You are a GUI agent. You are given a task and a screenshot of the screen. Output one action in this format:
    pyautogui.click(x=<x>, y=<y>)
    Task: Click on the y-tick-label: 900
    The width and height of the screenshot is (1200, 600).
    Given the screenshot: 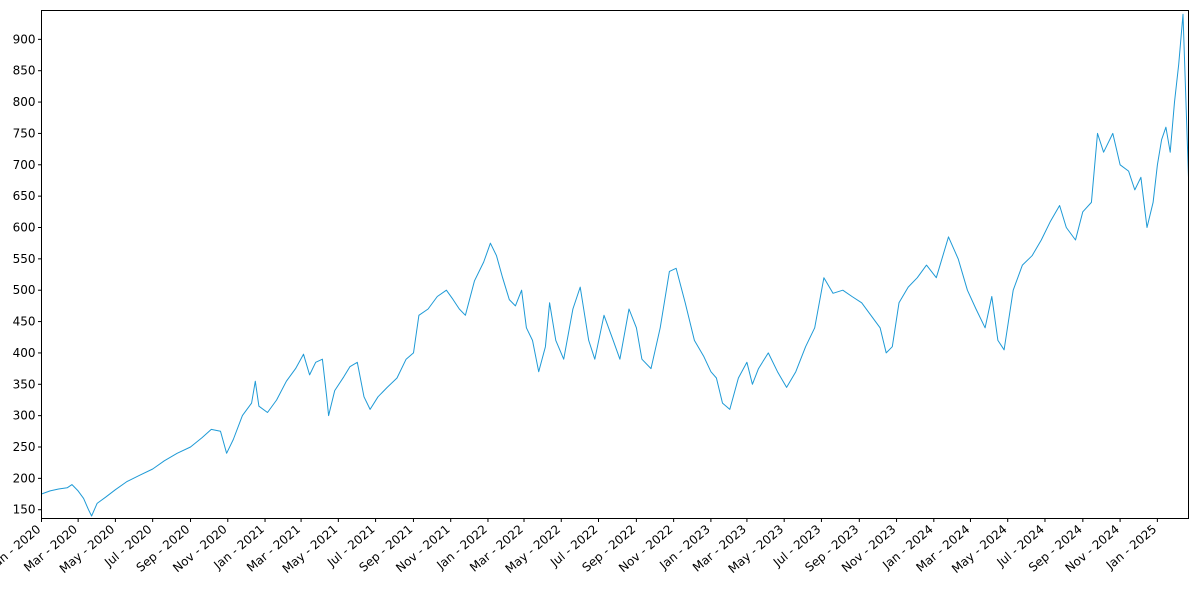 What is the action you would take?
    pyautogui.click(x=24, y=39)
    